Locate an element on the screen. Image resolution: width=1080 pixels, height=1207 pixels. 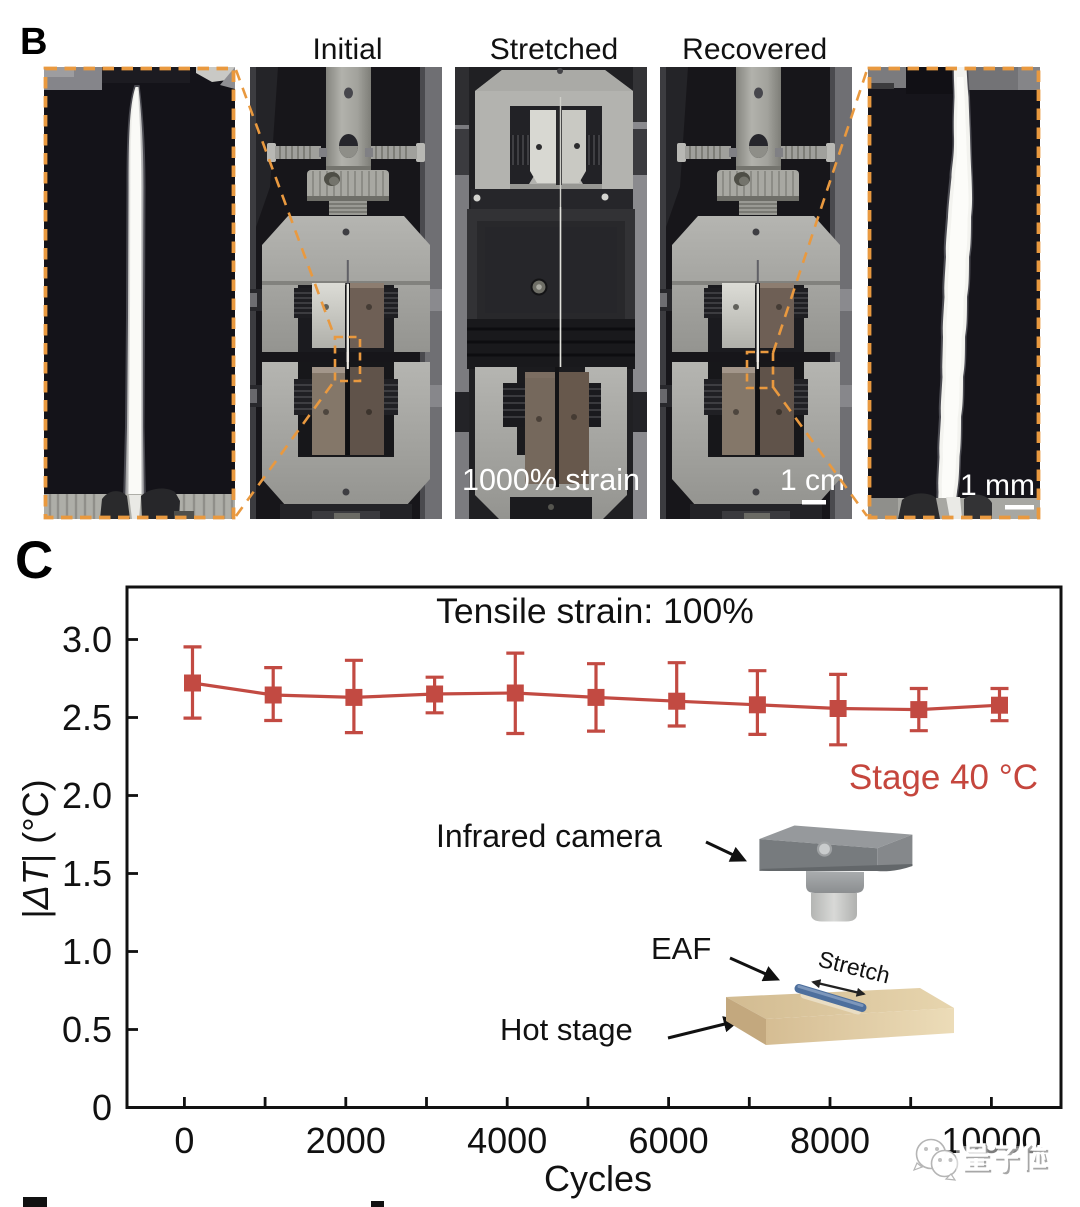
svg-text: 0.5 is located at coordinates (87, 1029).